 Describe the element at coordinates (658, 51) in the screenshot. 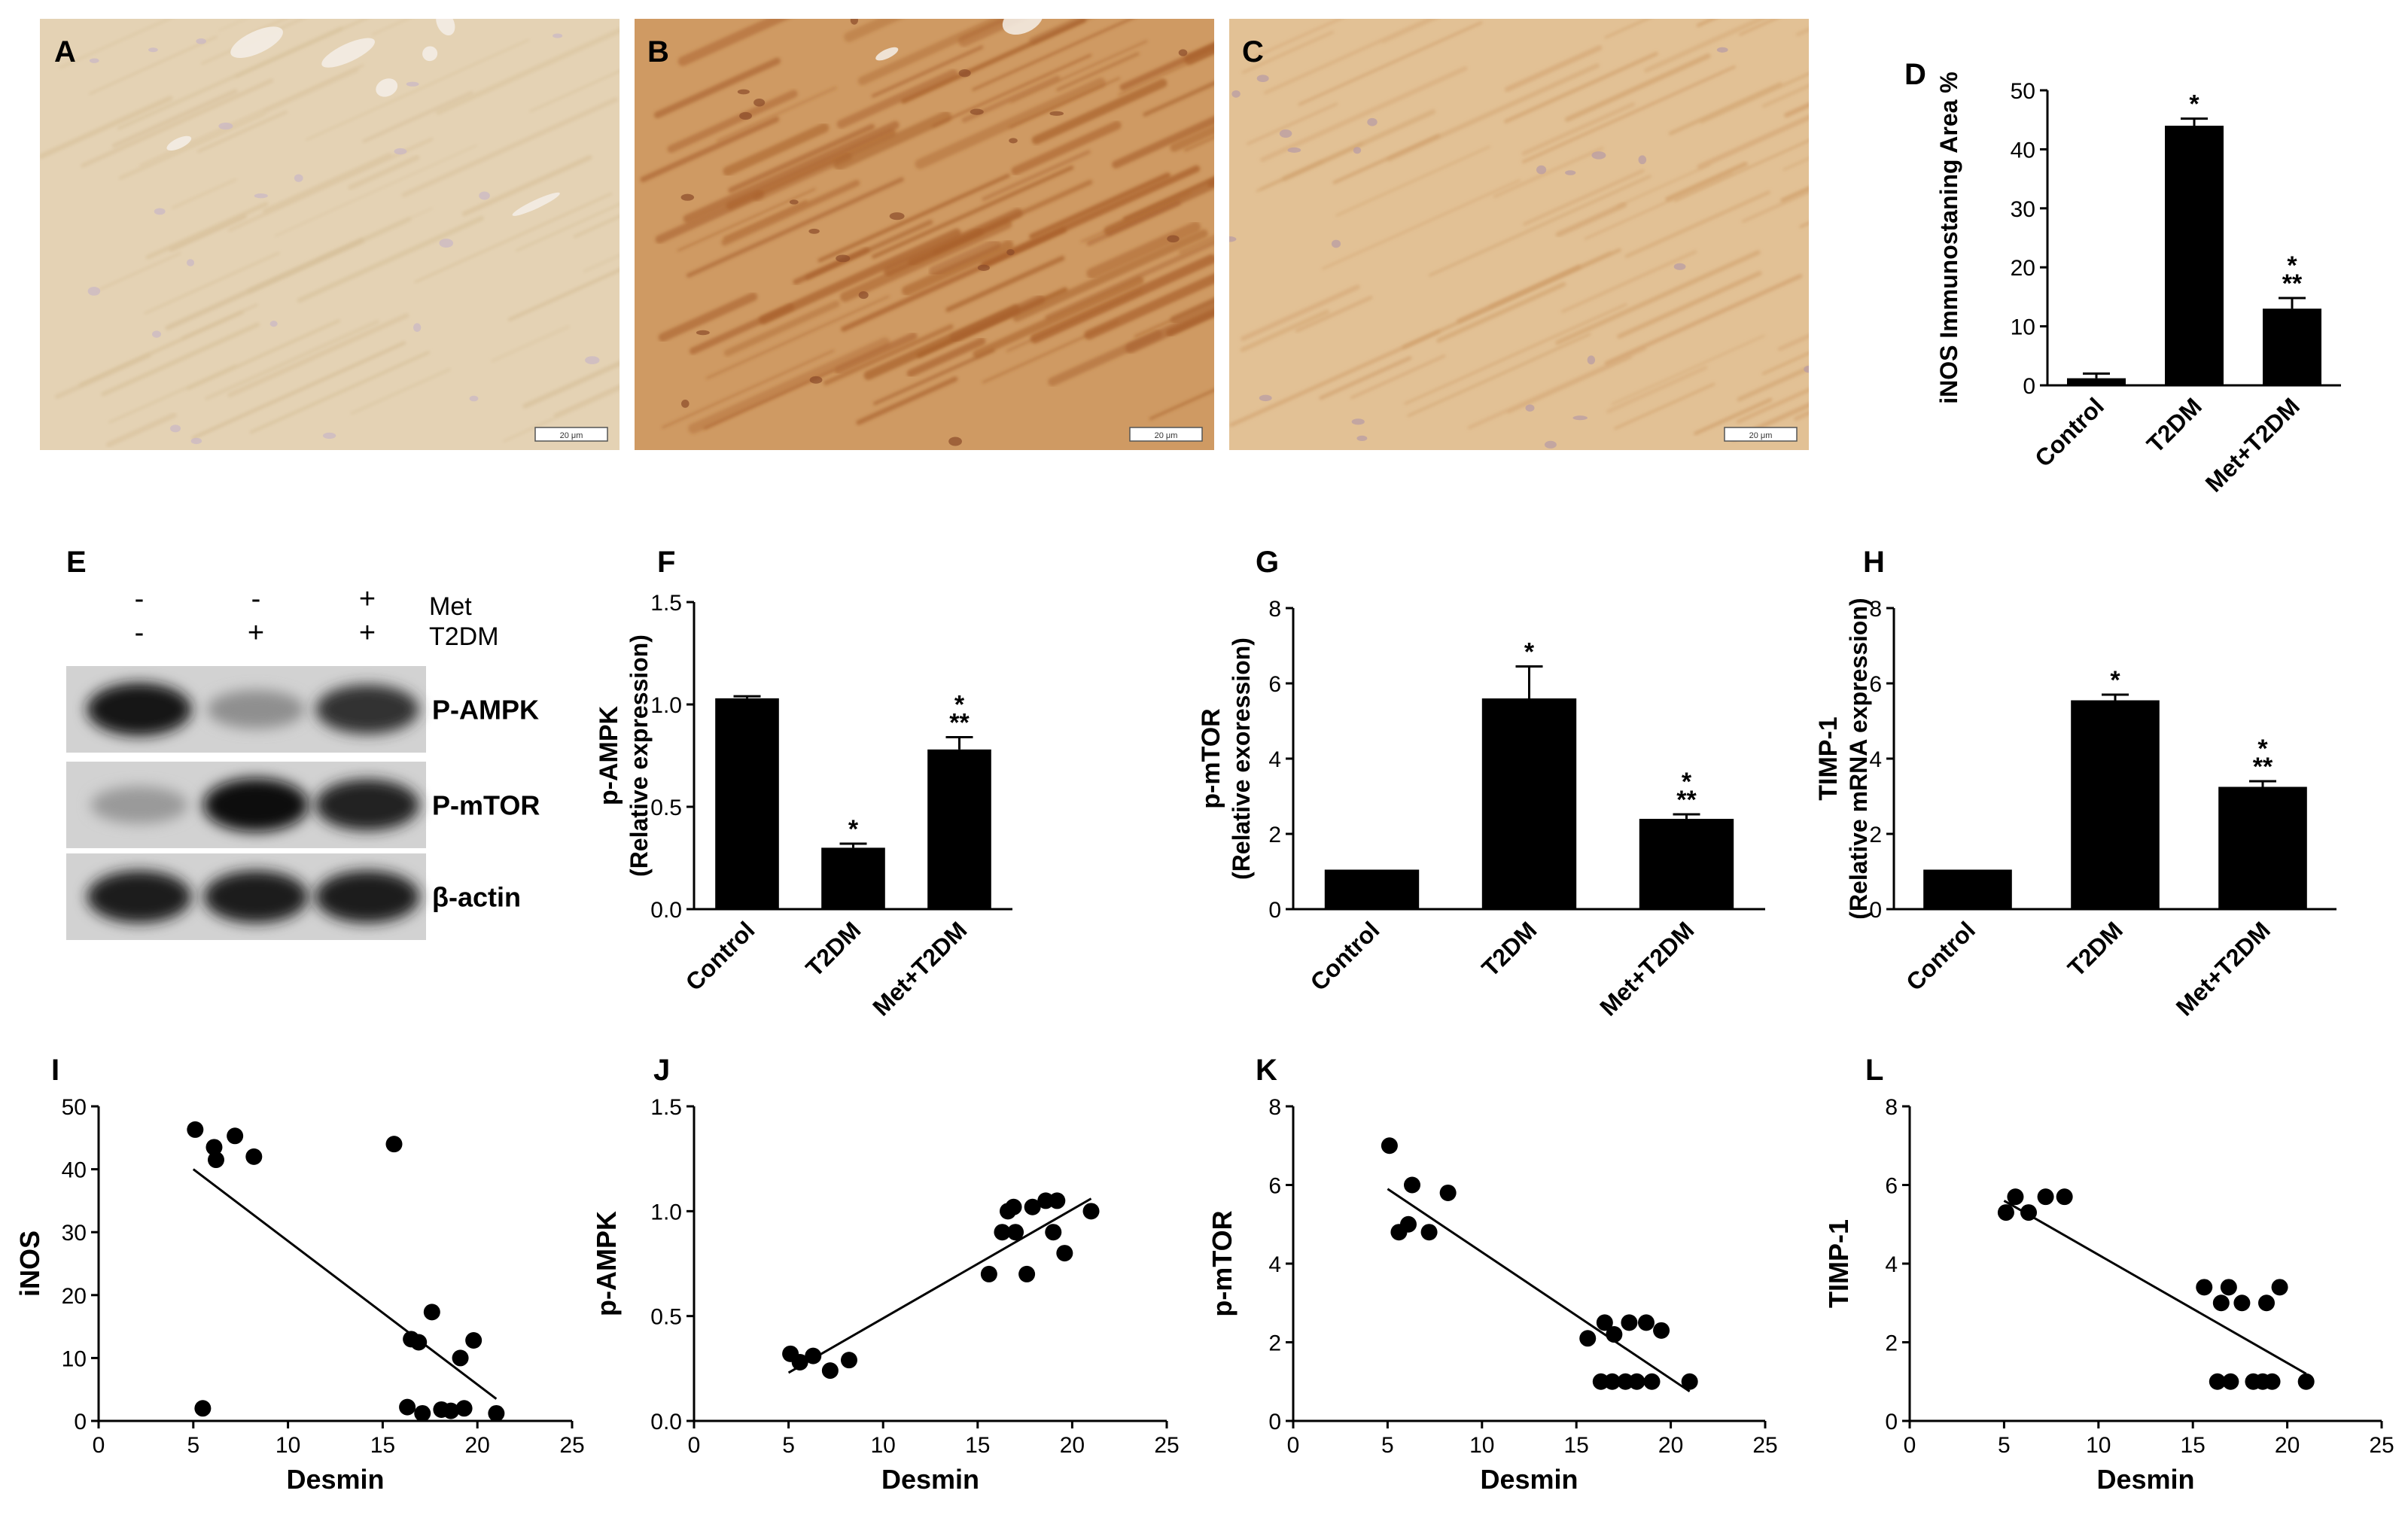

I see `panel-label-b: B` at that location.